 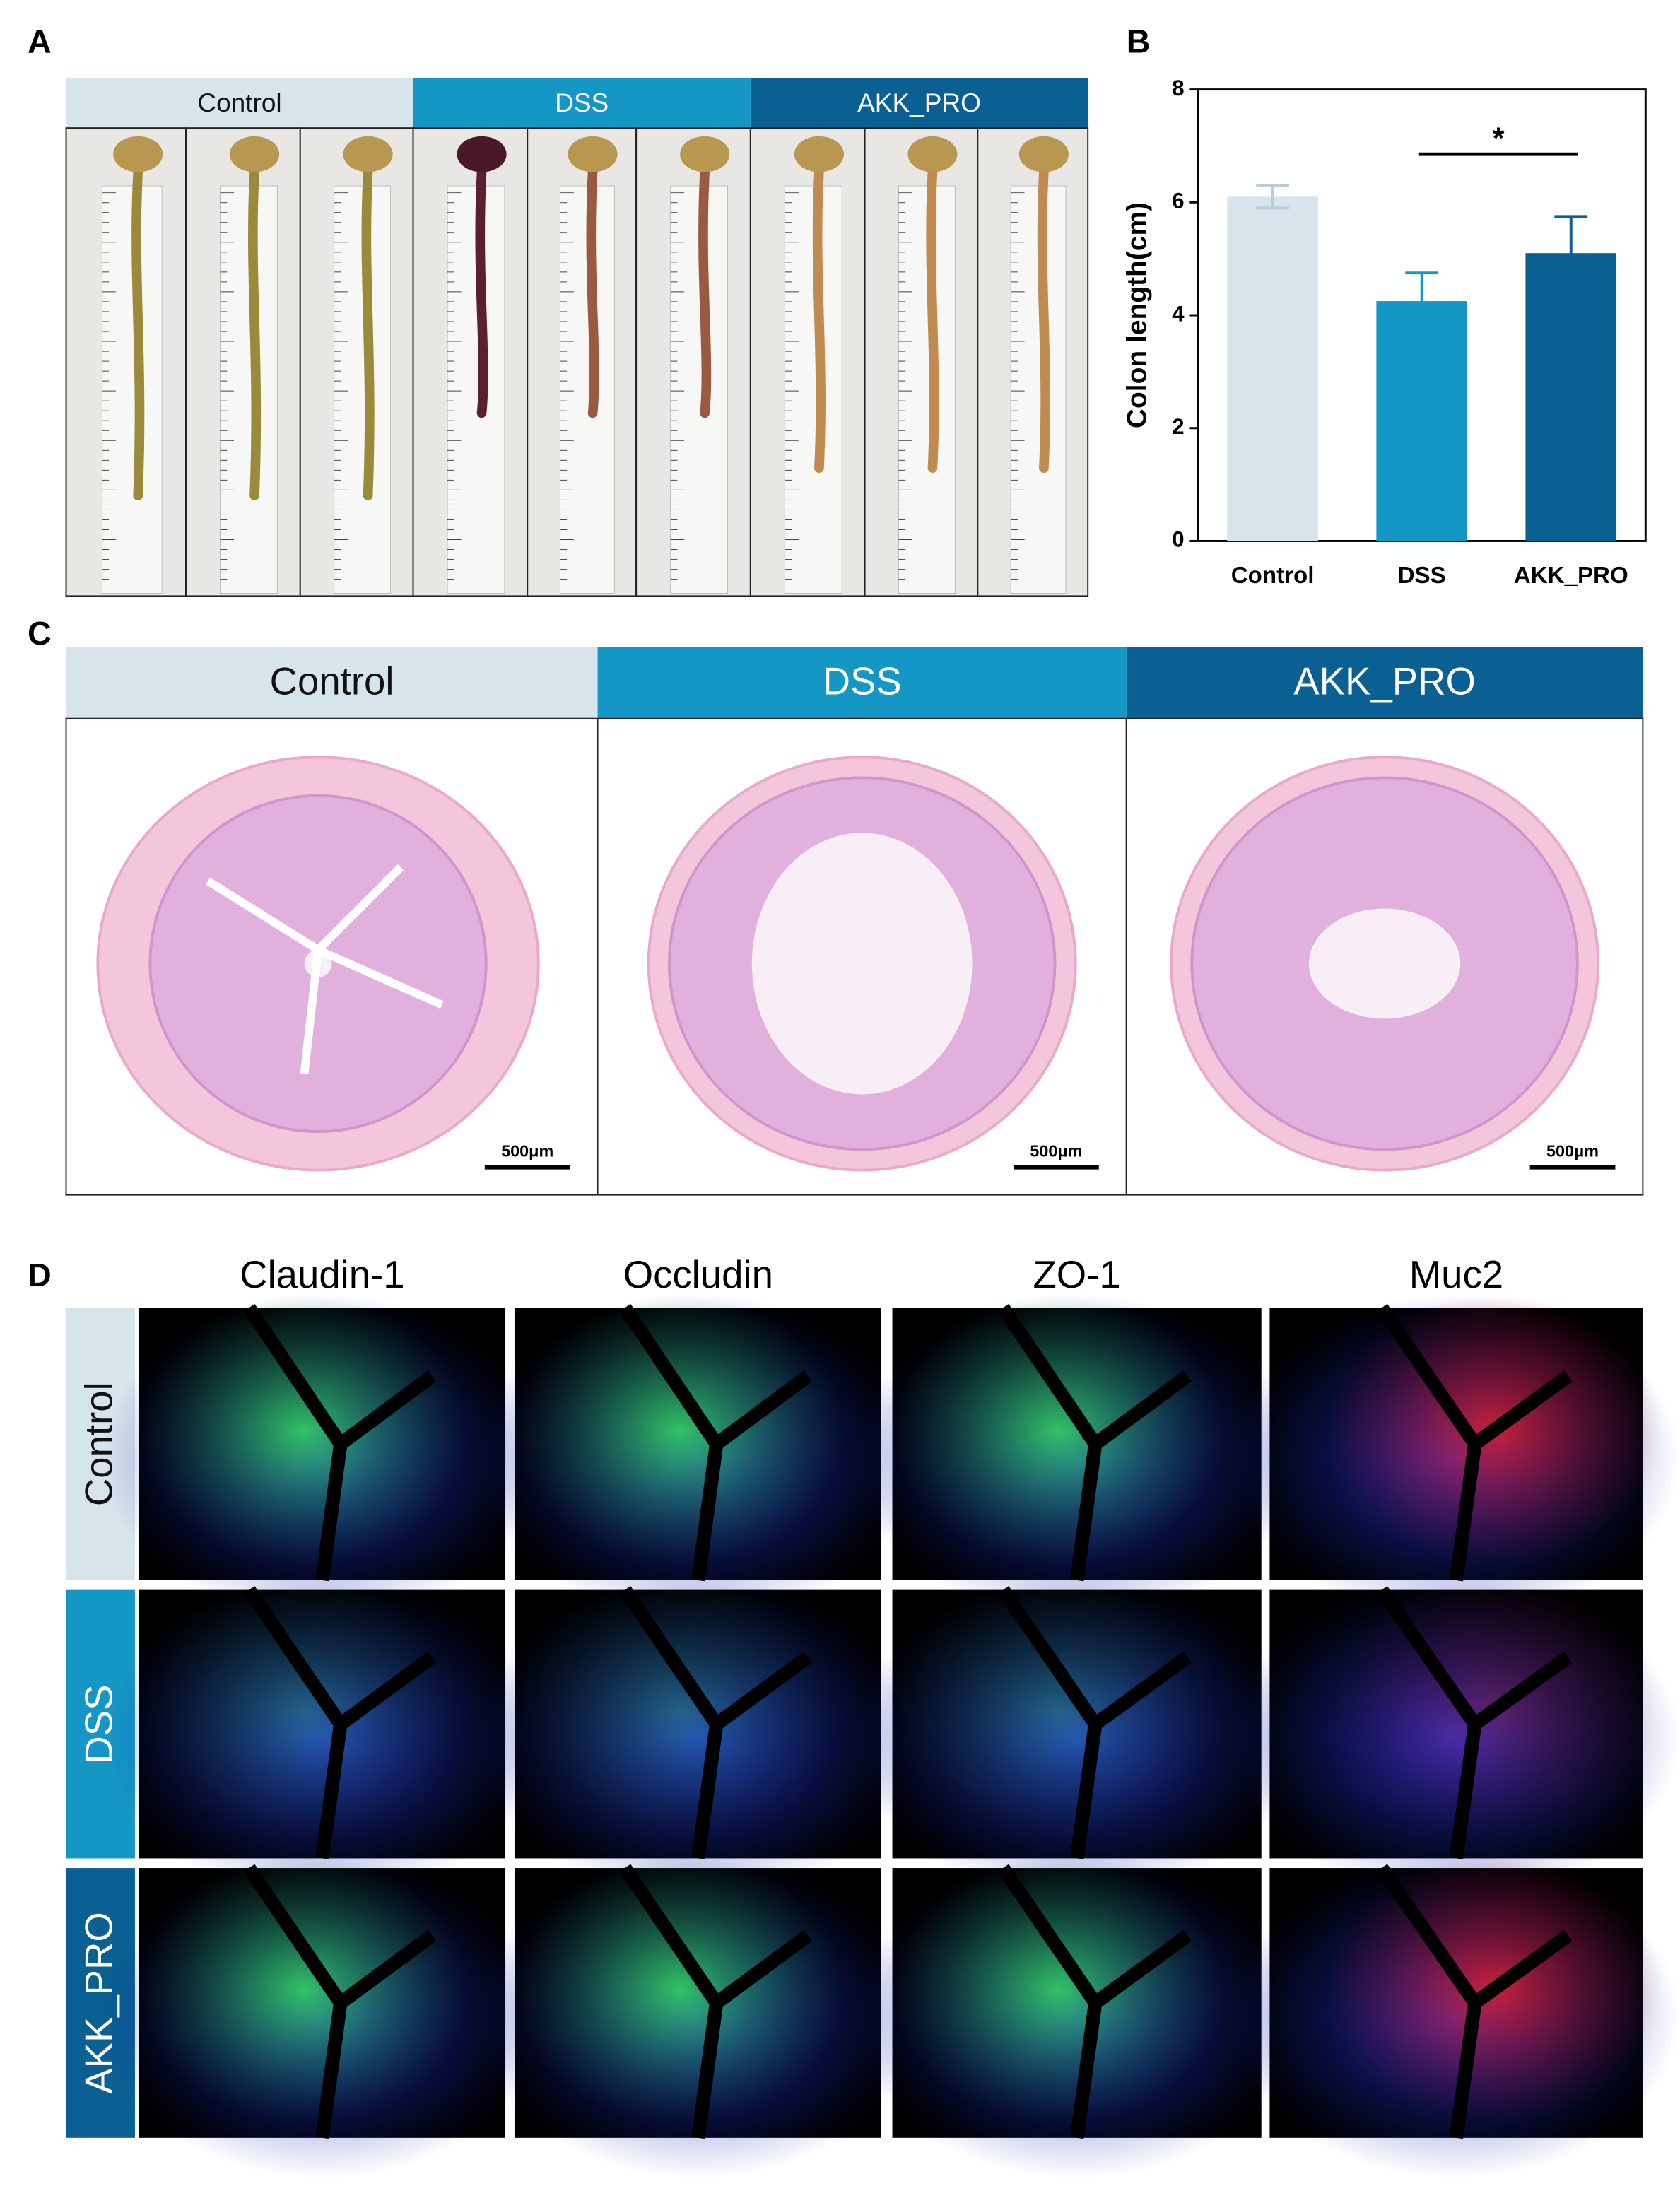 What do you see at coordinates (1076, 1275) in the screenshot?
I see `marker-label: ZO-1` at bounding box center [1076, 1275].